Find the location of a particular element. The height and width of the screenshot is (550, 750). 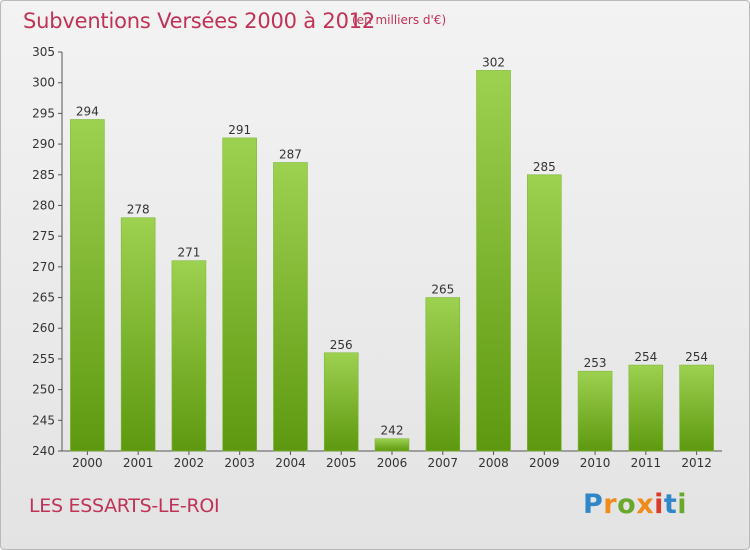

place-name: LES ESSARTS-LE-ROI is located at coordinates (124, 506).